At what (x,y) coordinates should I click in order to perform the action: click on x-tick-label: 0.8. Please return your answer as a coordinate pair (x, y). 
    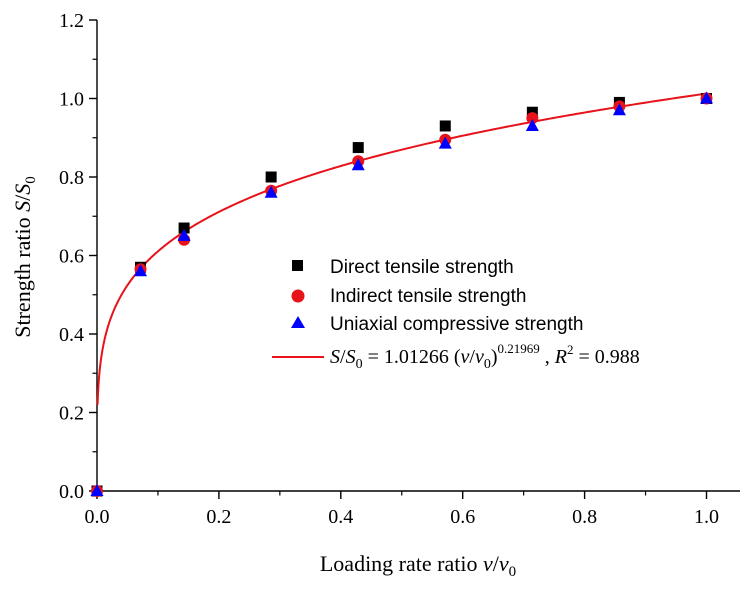
    Looking at the image, I should click on (584, 517).